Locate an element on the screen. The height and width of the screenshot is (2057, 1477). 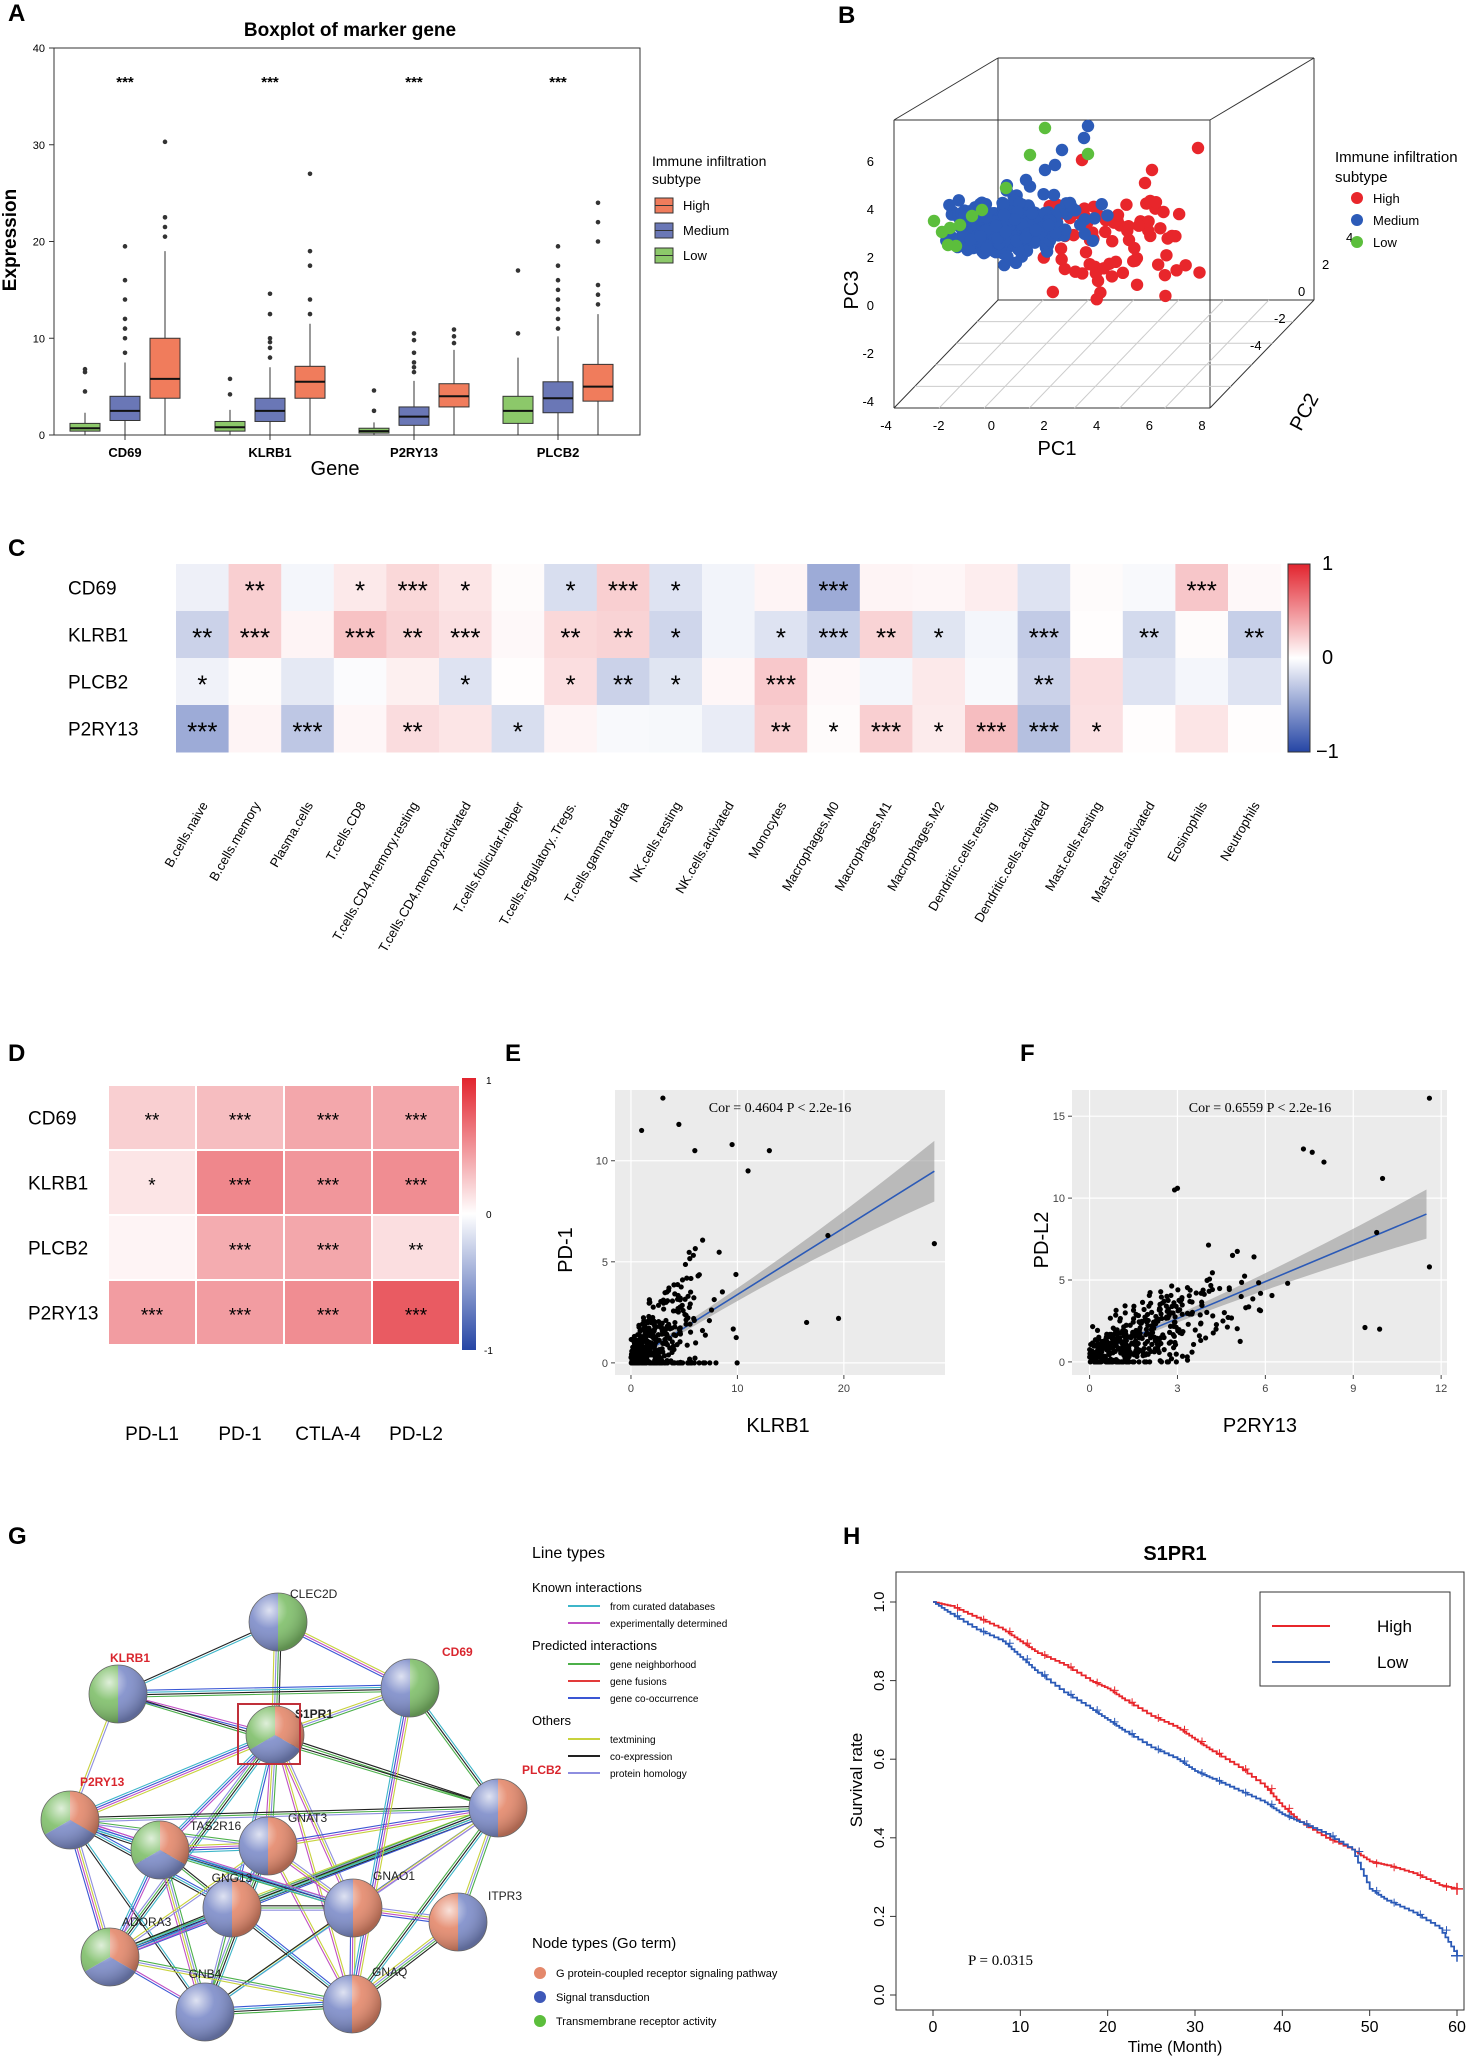
z-tick-label: -2 is located at coordinates (868, 353).